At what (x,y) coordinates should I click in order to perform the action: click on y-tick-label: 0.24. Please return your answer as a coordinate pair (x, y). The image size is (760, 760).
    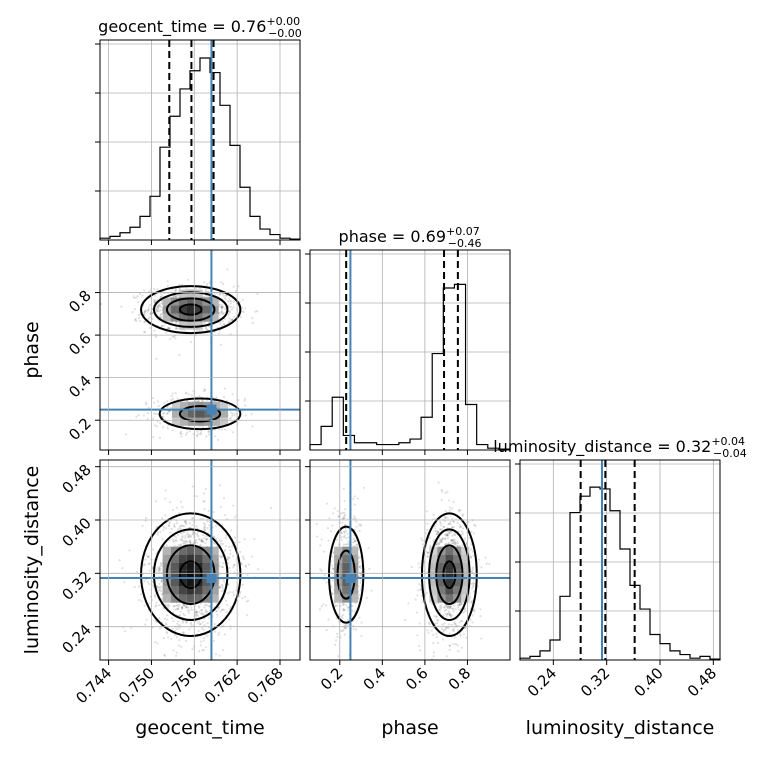
    Looking at the image, I should click on (76, 639).